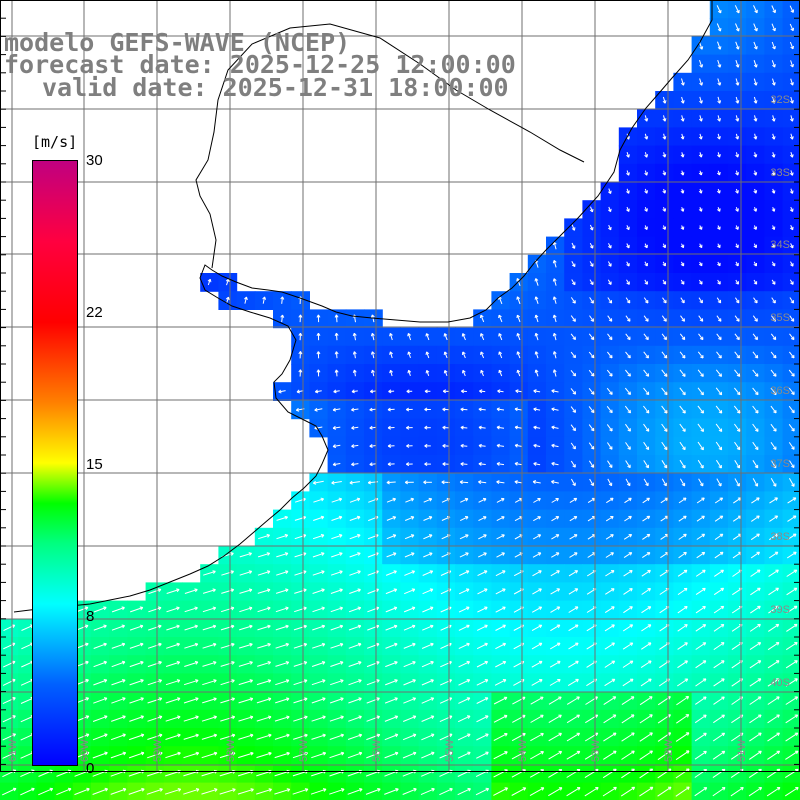  I want to click on latitude-label: 39S, so click(780, 610).